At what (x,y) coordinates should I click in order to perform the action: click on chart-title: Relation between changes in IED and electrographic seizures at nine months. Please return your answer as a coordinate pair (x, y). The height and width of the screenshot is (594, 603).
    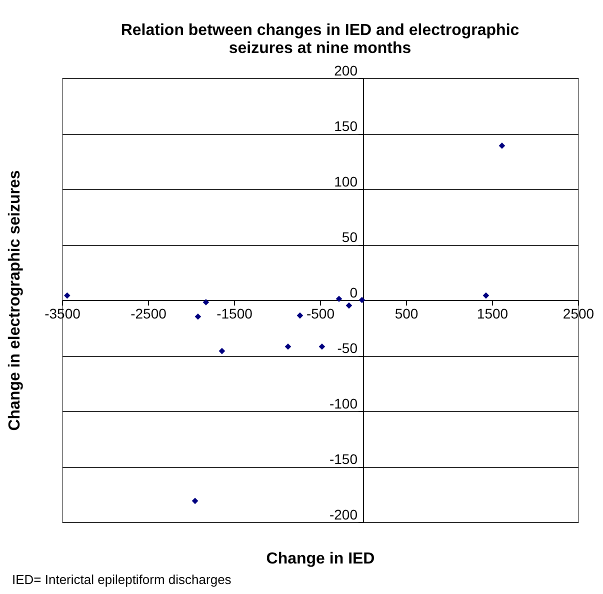
    Looking at the image, I should click on (320, 39).